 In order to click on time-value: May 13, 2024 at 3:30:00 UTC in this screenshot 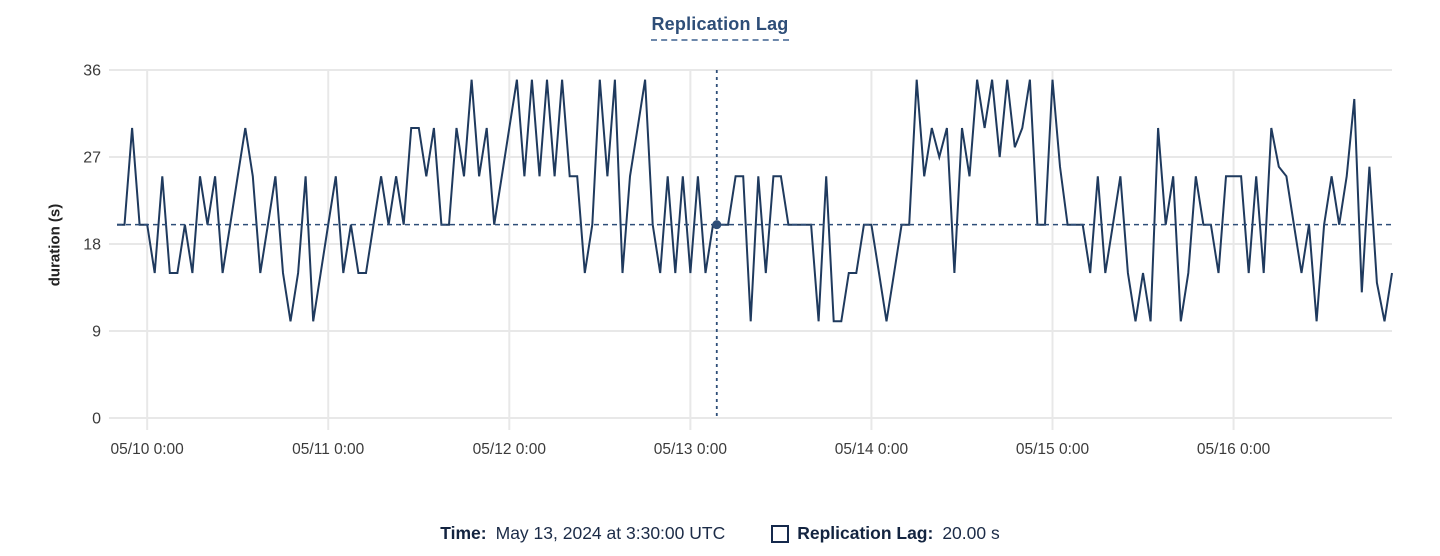, I will do `click(610, 533)`.